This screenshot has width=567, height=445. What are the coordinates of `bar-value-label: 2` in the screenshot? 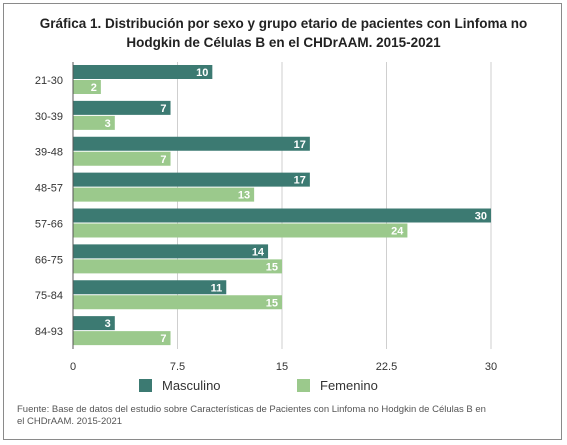 It's located at (94, 88).